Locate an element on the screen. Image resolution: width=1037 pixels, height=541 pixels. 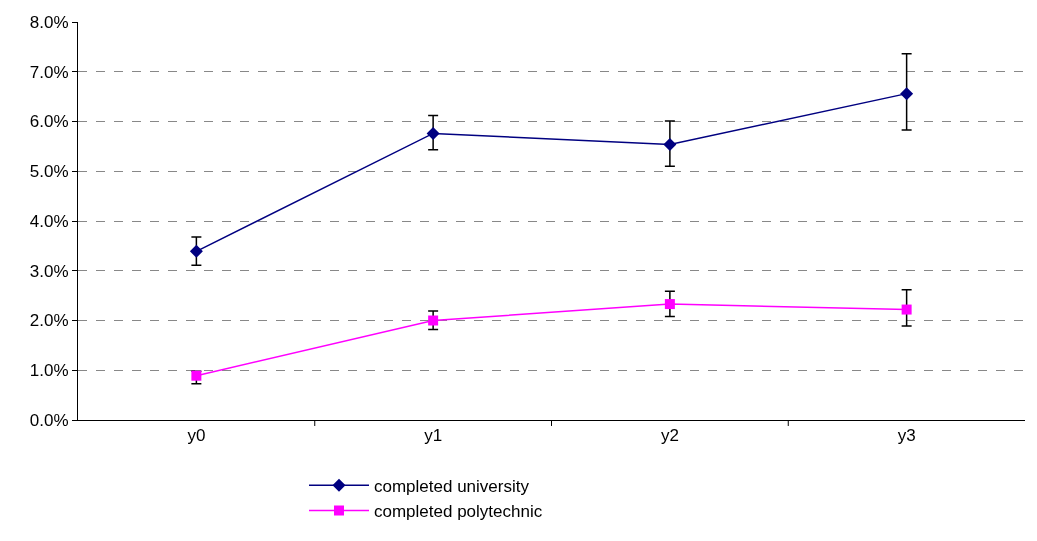
y-tick-label: 4.0% is located at coordinates (49, 221).